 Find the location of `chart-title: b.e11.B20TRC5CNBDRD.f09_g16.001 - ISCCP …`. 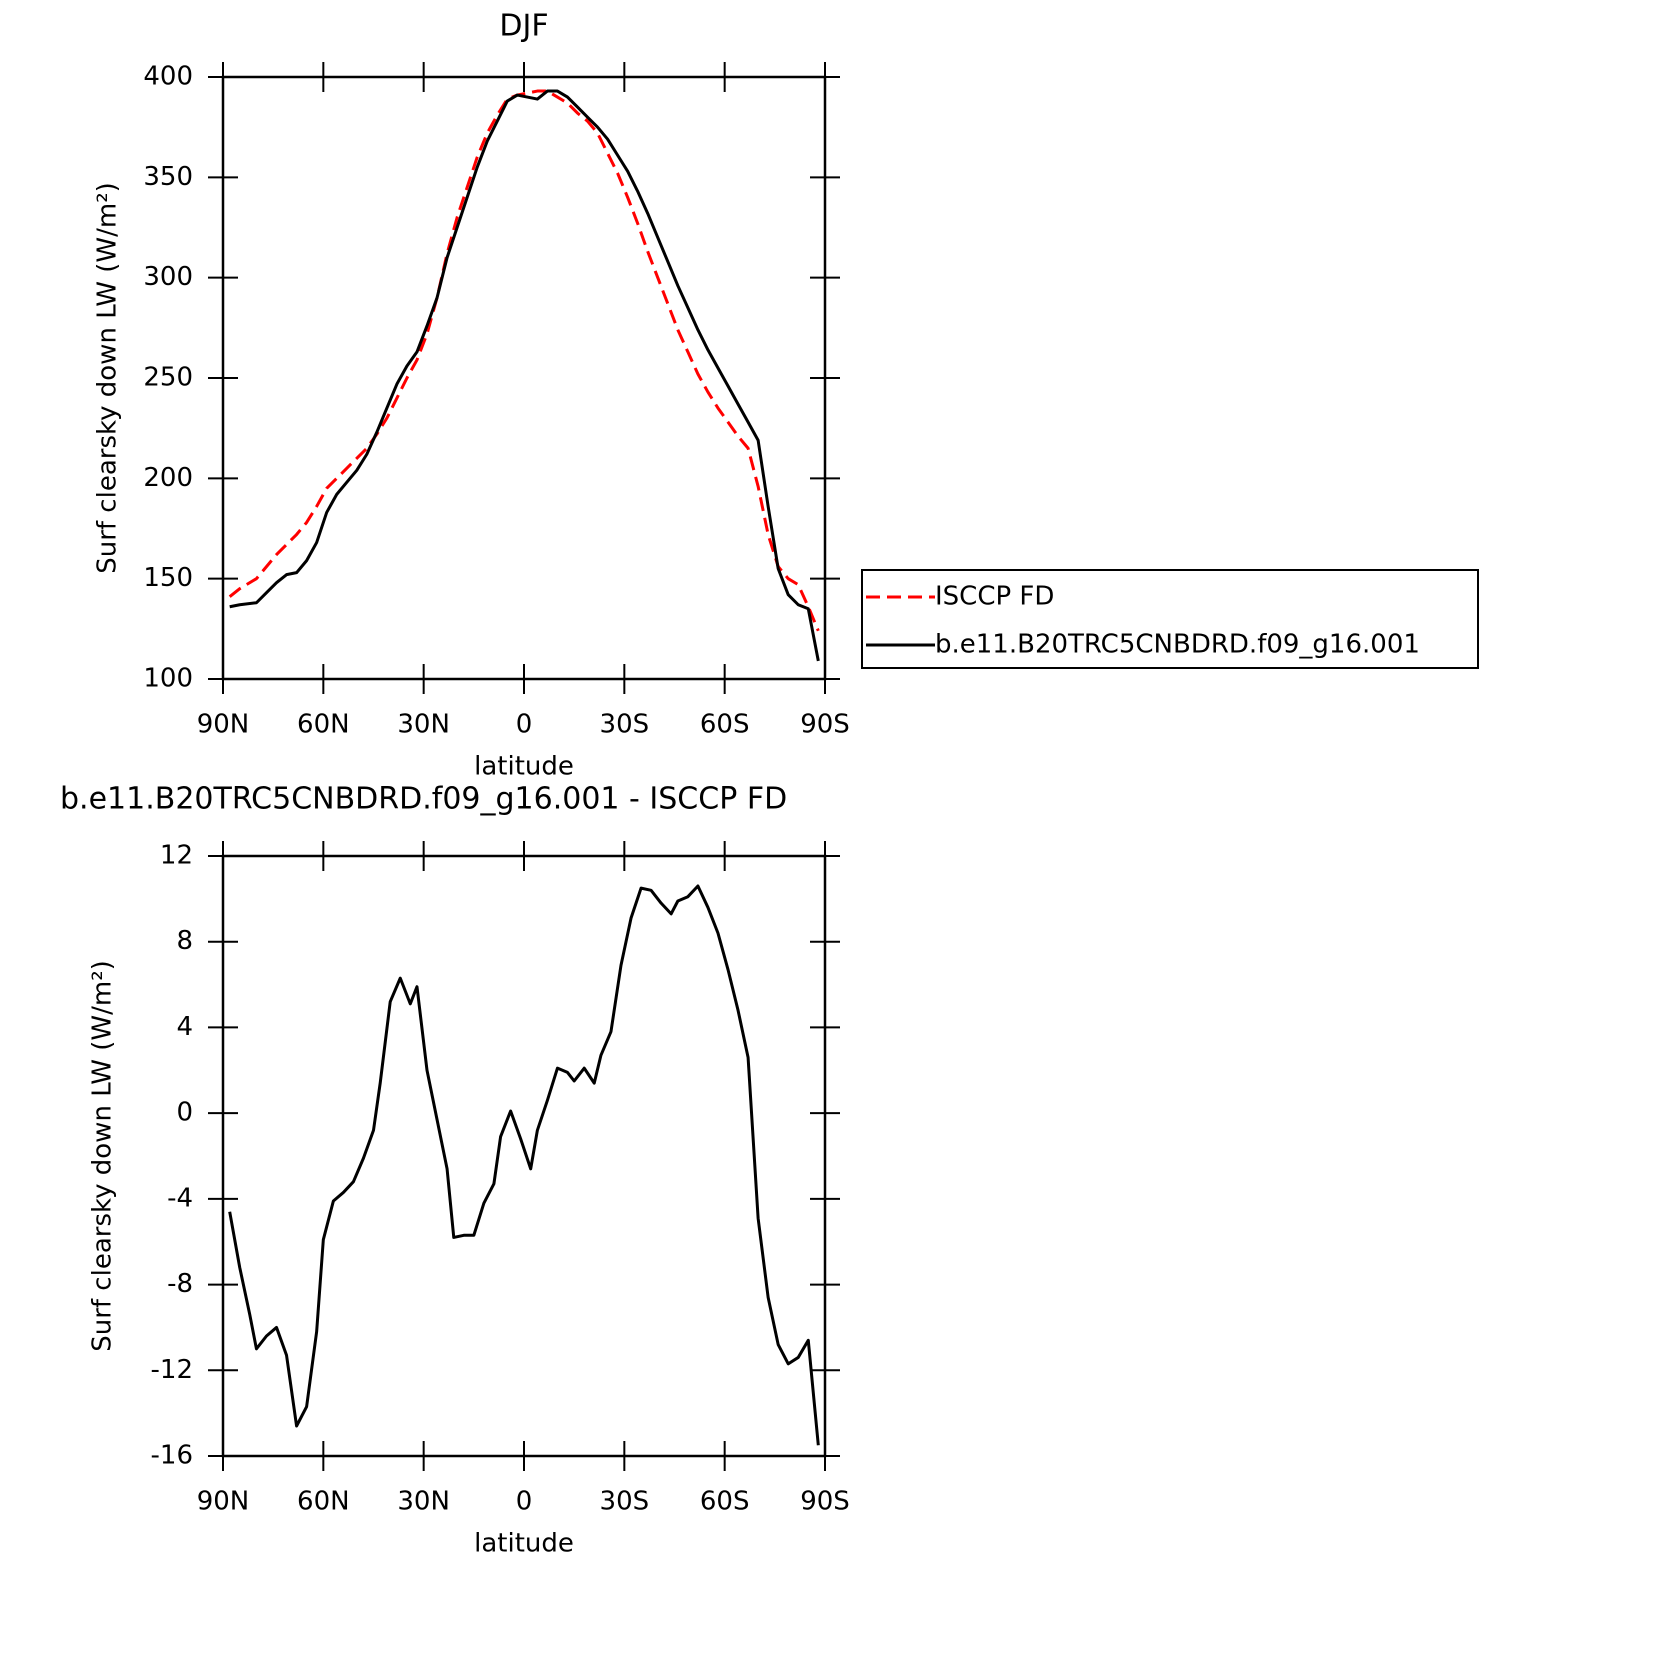

chart-title: b.e11.B20TRC5CNBDRD.f09_g16.001 - ISCCP … is located at coordinates (423, 799).